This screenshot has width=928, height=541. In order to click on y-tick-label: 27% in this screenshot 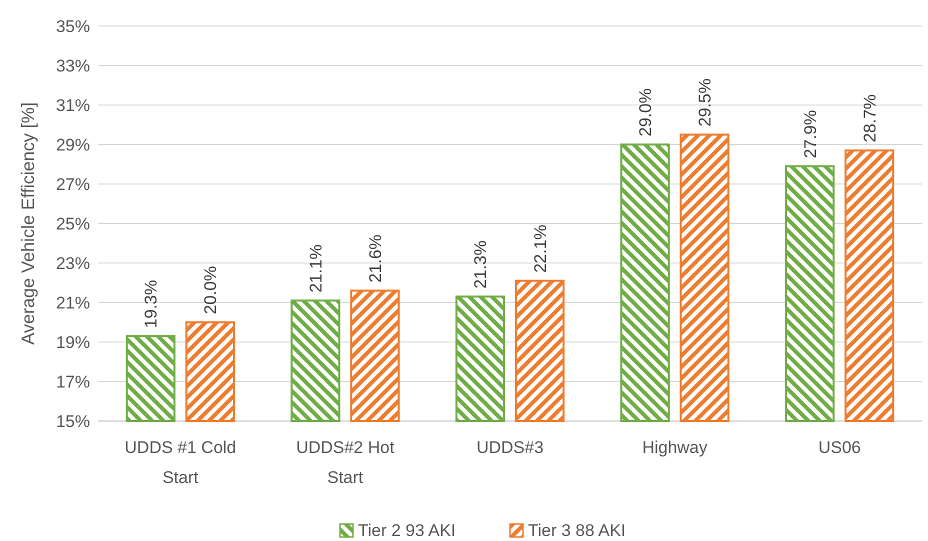, I will do `click(73, 184)`.